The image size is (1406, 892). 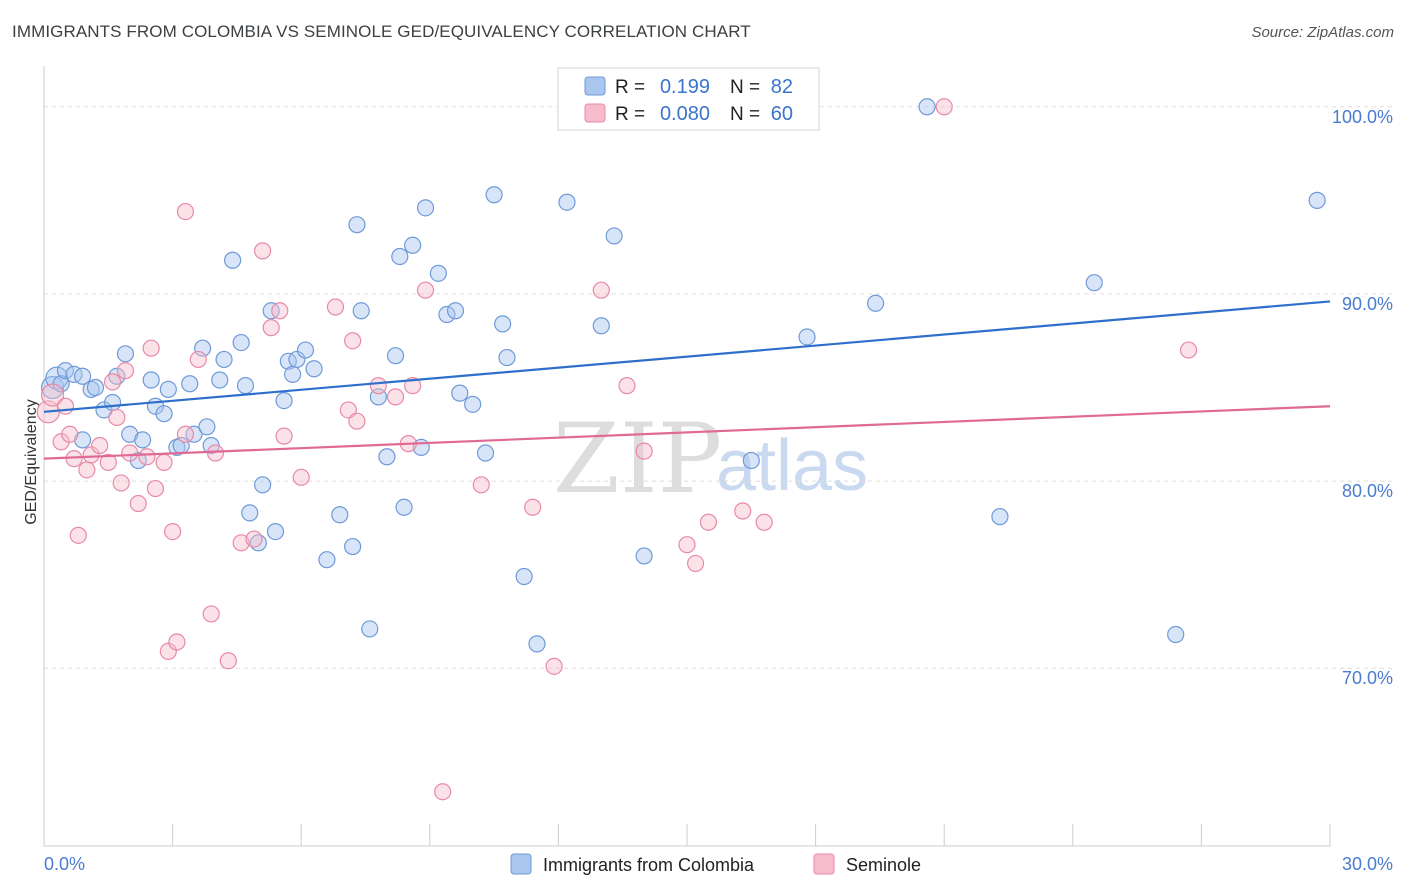 What do you see at coordinates (1362, 397) in the screenshot?
I see `y-tick-labels: 70.0% 80.0% 90.0% 100.0%` at bounding box center [1362, 397].